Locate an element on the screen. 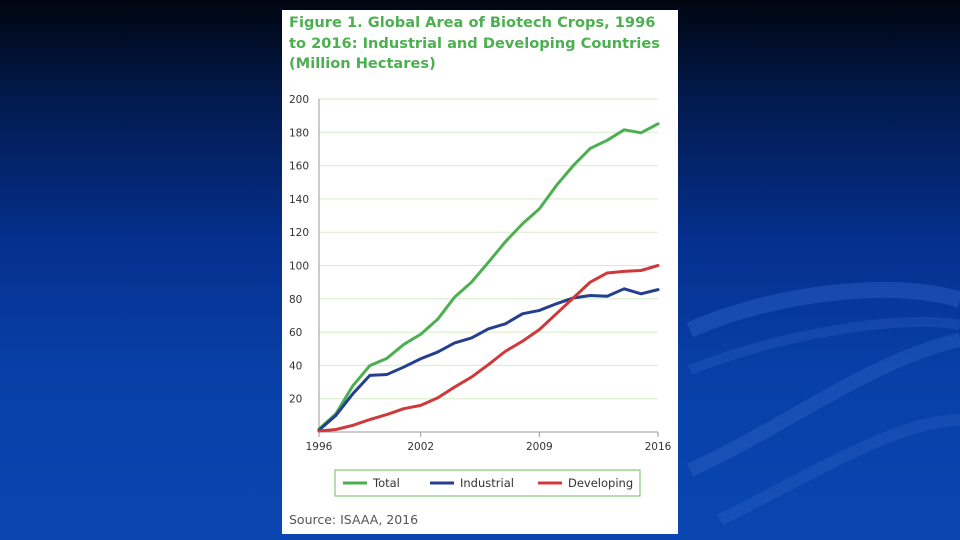 Image resolution: width=960 pixels, height=540 pixels. series-line-industrial is located at coordinates (488, 359).